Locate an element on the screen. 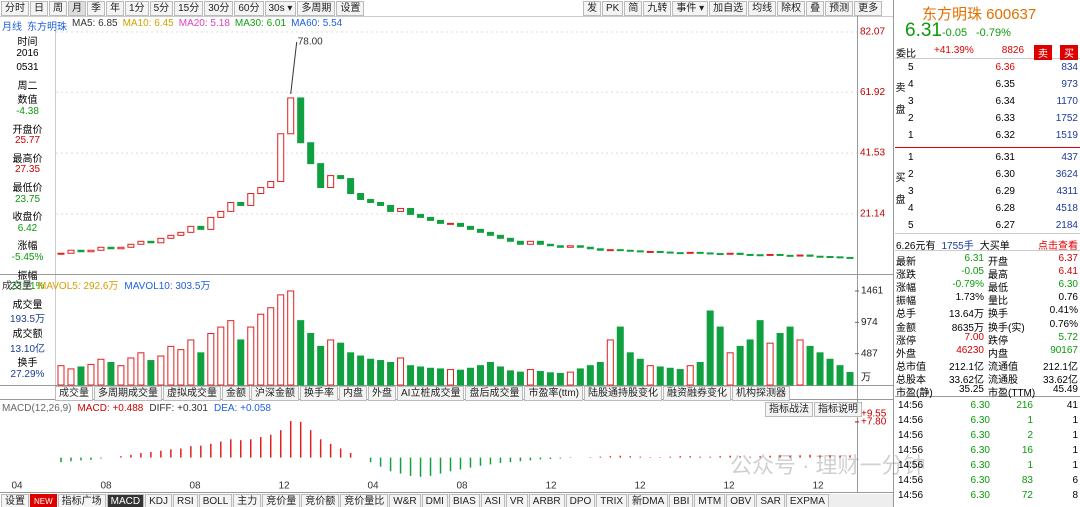  info-text: 涨幅 is located at coordinates (27, 247).